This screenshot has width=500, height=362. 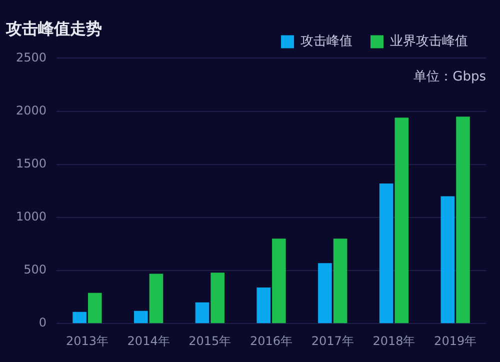 I want to click on x-tick-label: 2018年, so click(x=394, y=341).